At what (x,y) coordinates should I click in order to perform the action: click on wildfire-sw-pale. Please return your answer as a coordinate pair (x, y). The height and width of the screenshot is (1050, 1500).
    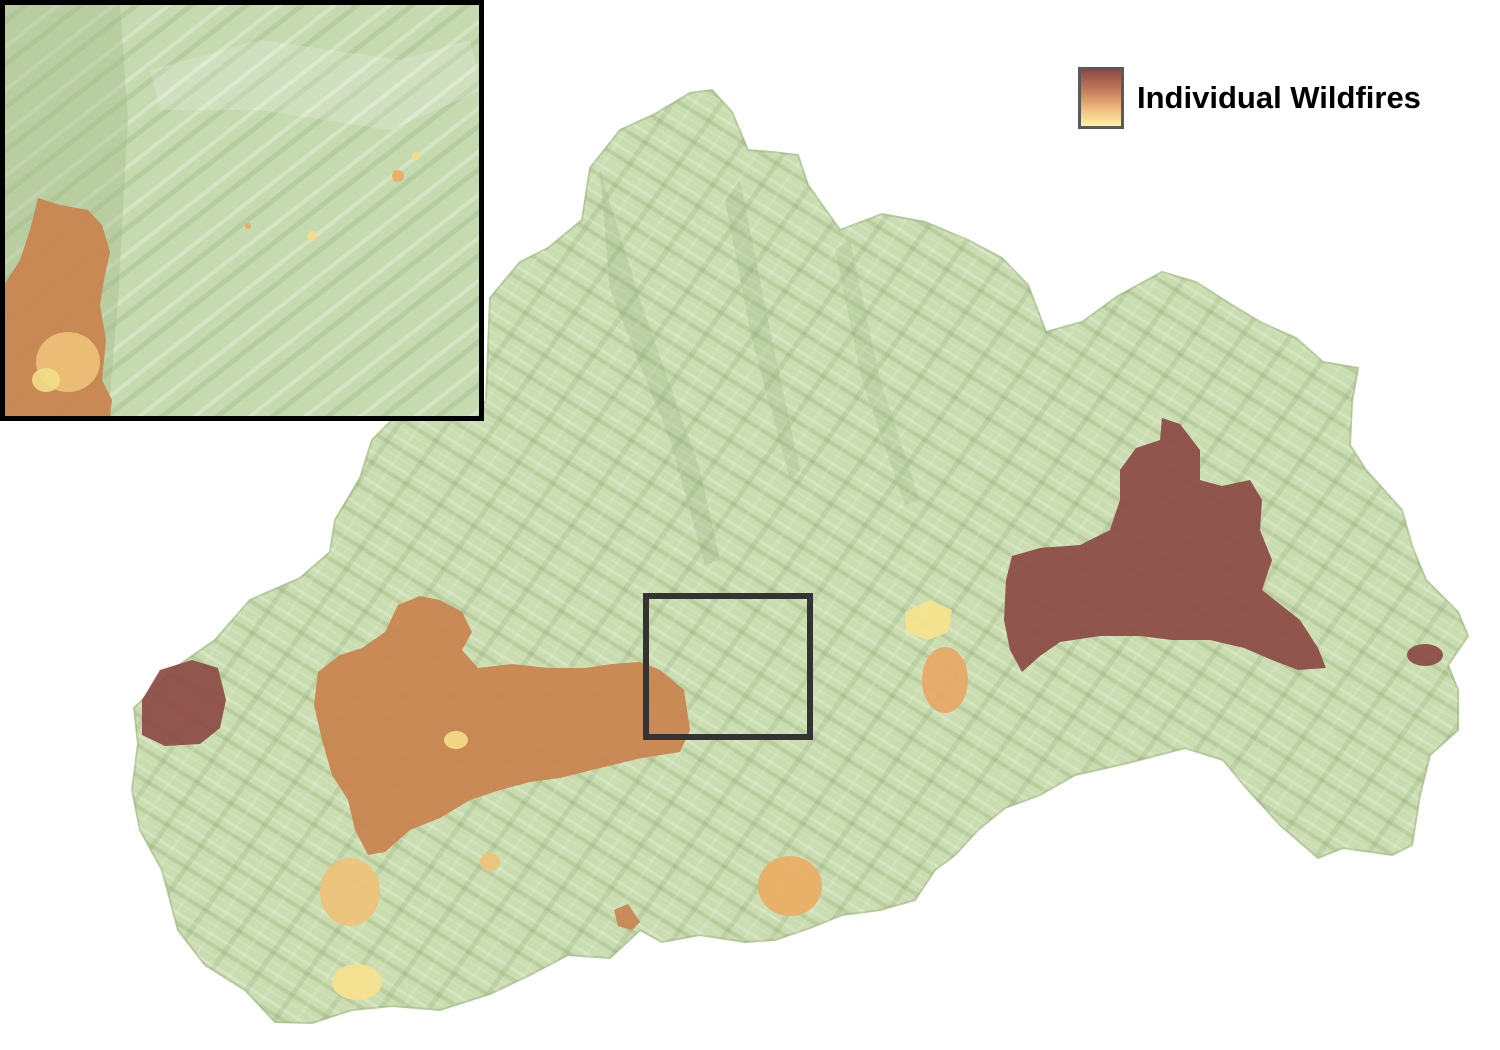
    Looking at the image, I should click on (357, 982).